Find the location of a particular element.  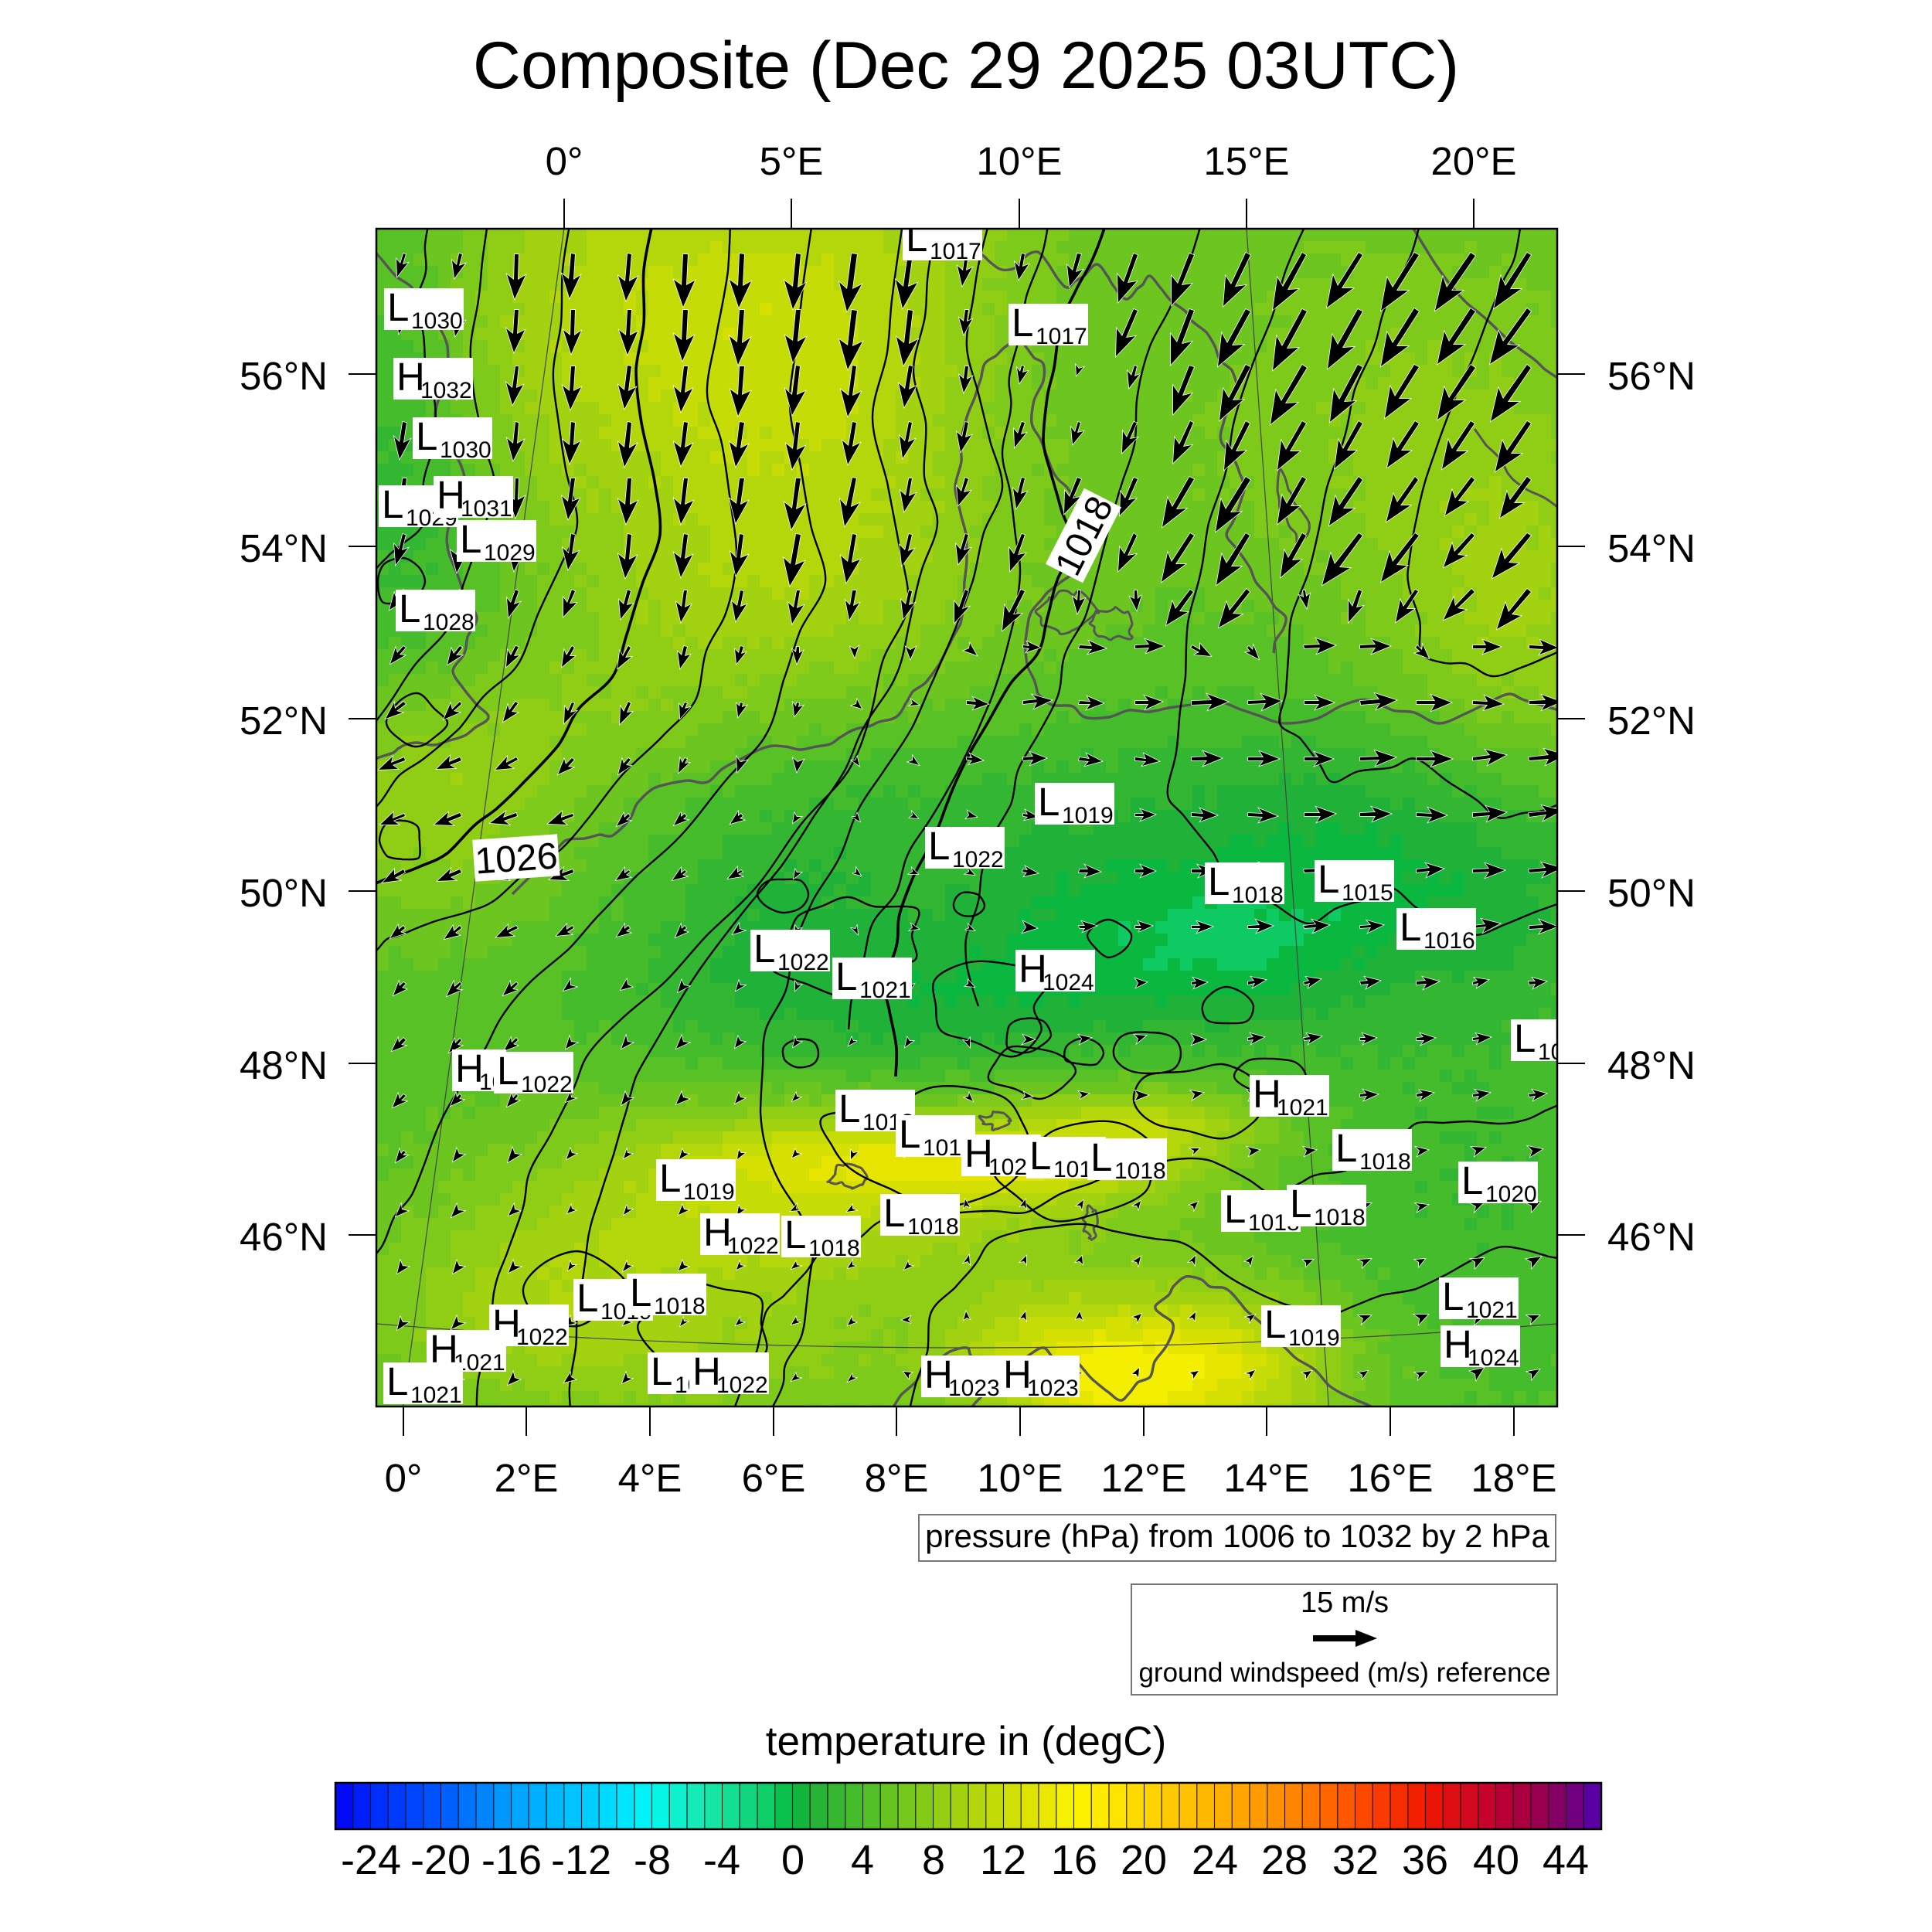

svg-text: -4 is located at coordinates (721, 1860).